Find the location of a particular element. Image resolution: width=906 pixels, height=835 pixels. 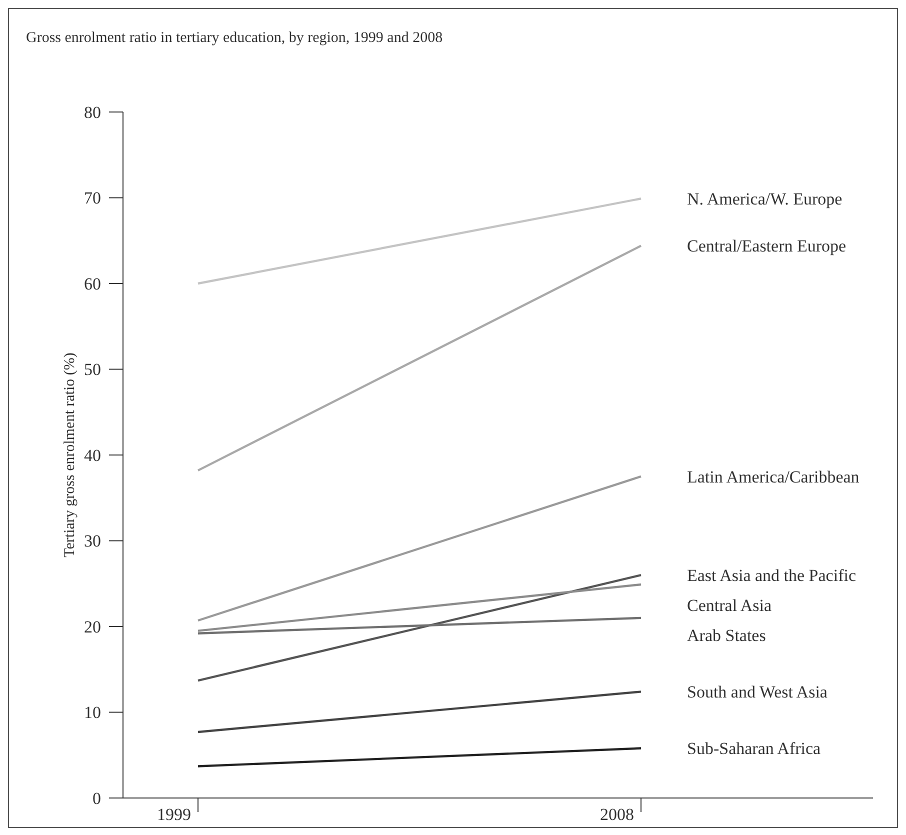

y-tick-label: 30 is located at coordinates (92, 541).